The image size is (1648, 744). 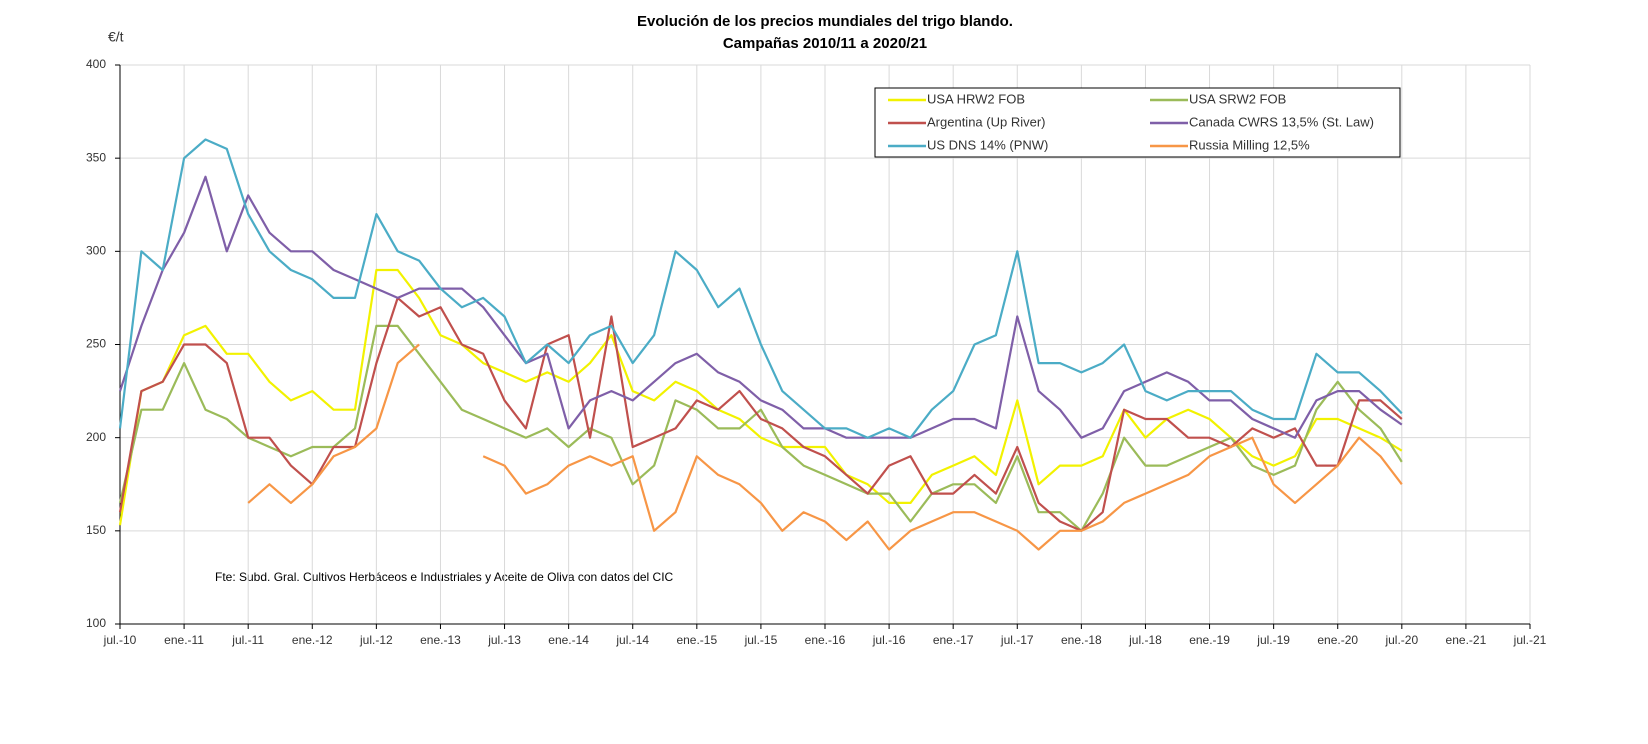 I want to click on x-tick-label: jul.-18, so click(x=1145, y=640).